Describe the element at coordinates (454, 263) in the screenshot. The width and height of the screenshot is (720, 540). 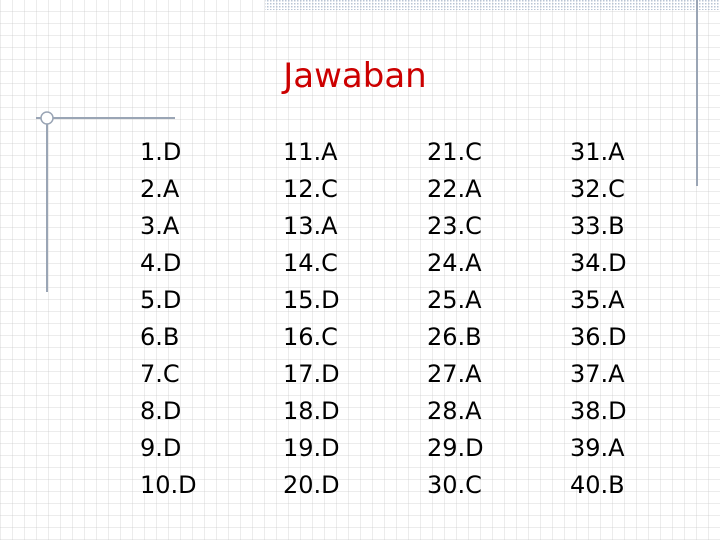
I see `answer: 24.A` at that location.